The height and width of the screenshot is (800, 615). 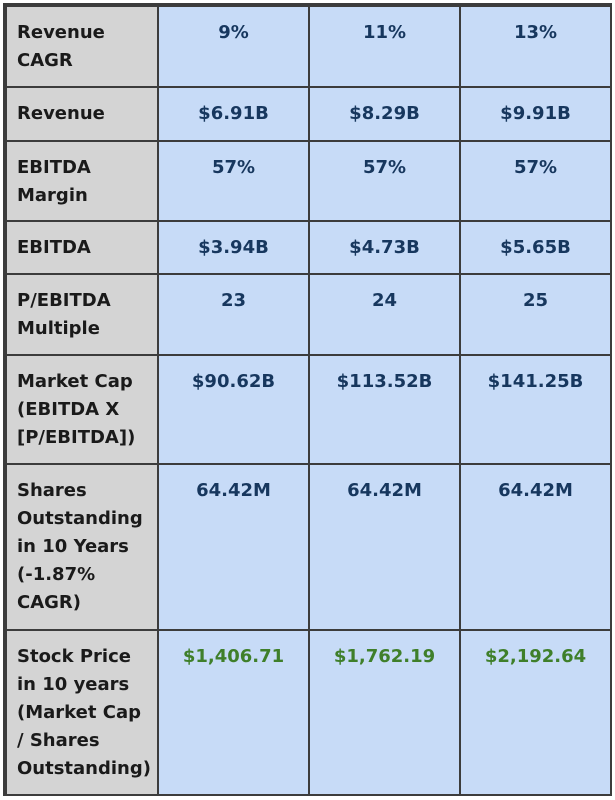 I want to click on table-cell: 24, so click(x=384, y=314).